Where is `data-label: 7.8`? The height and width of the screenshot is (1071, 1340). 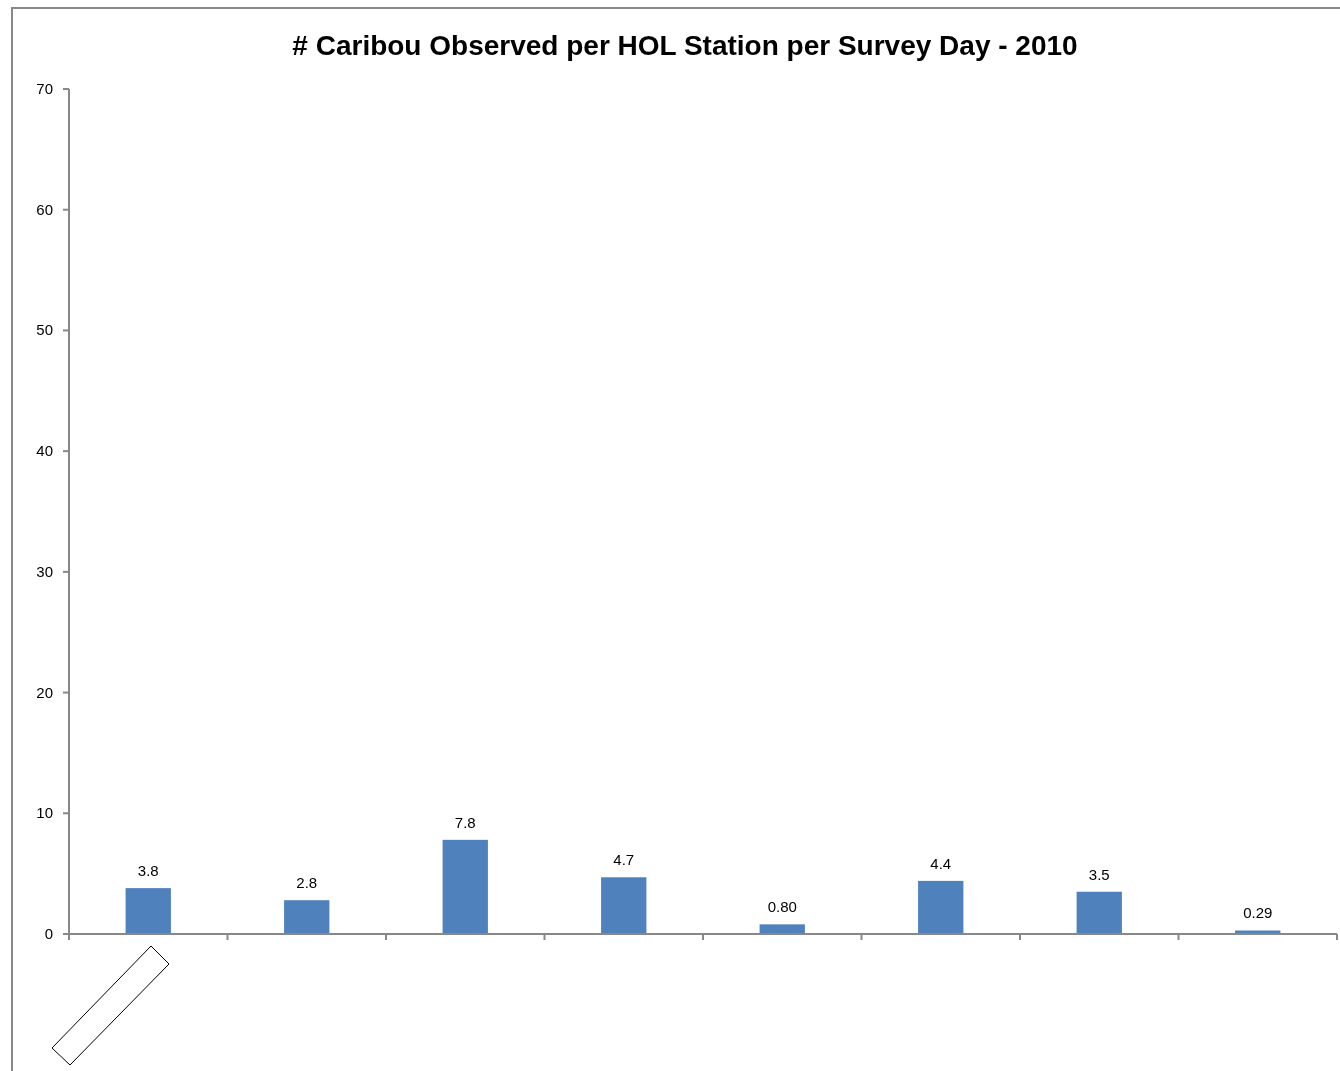
data-label: 7.8 is located at coordinates (465, 822).